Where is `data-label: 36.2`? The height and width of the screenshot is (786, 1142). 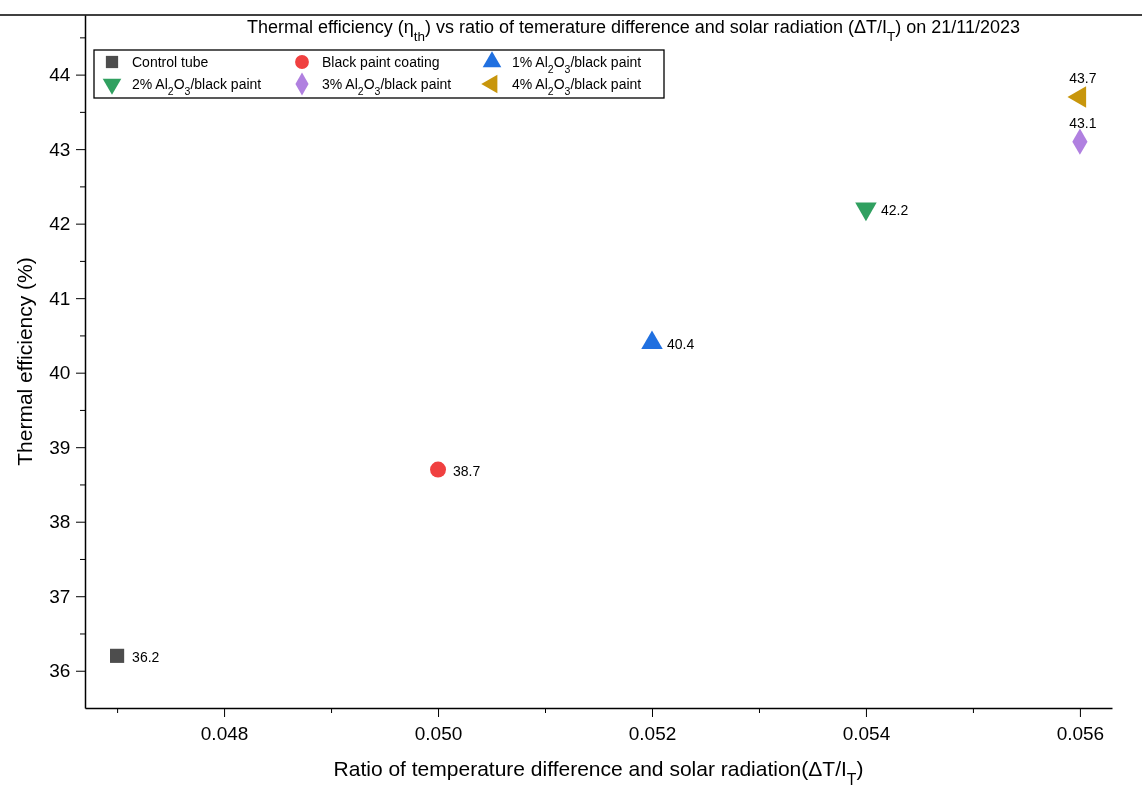
data-label: 36.2 is located at coordinates (146, 656).